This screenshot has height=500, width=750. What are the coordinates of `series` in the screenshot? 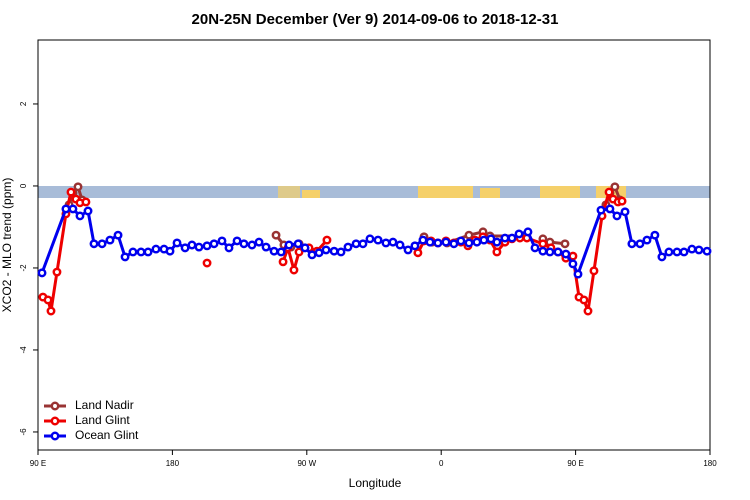 It's located at (374, 241).